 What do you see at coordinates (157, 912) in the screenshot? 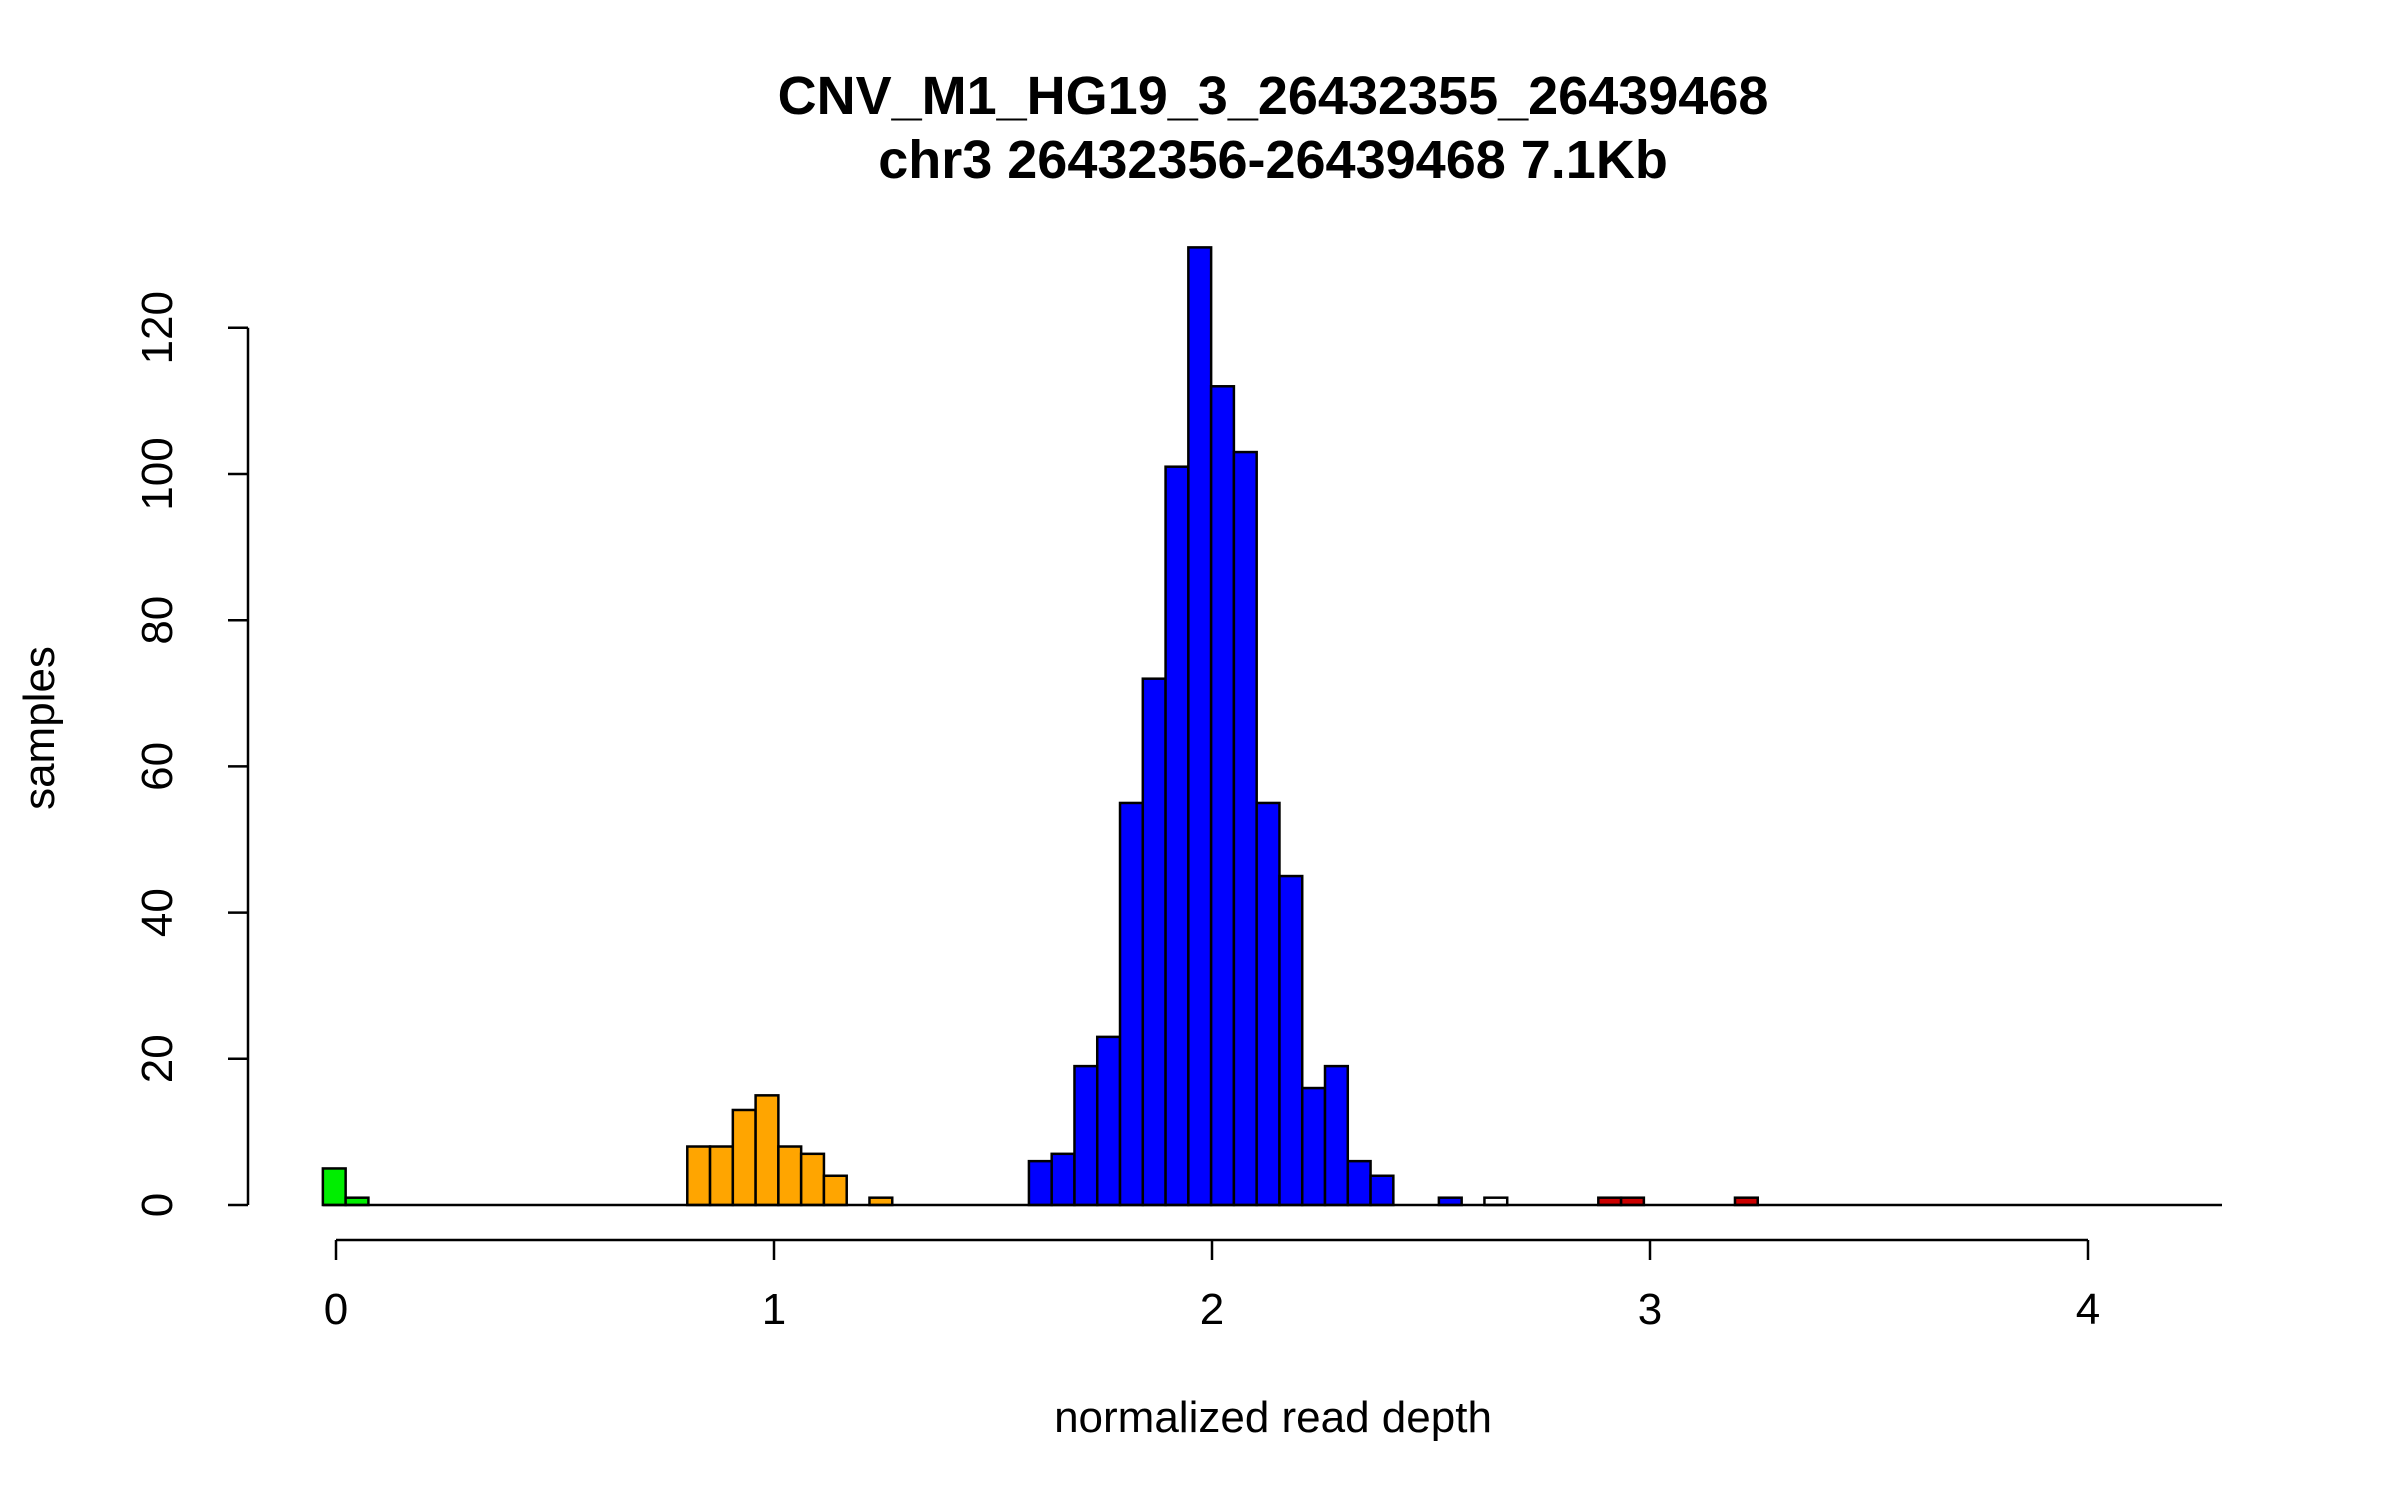
I see `y-tick-label: 40` at bounding box center [157, 912].